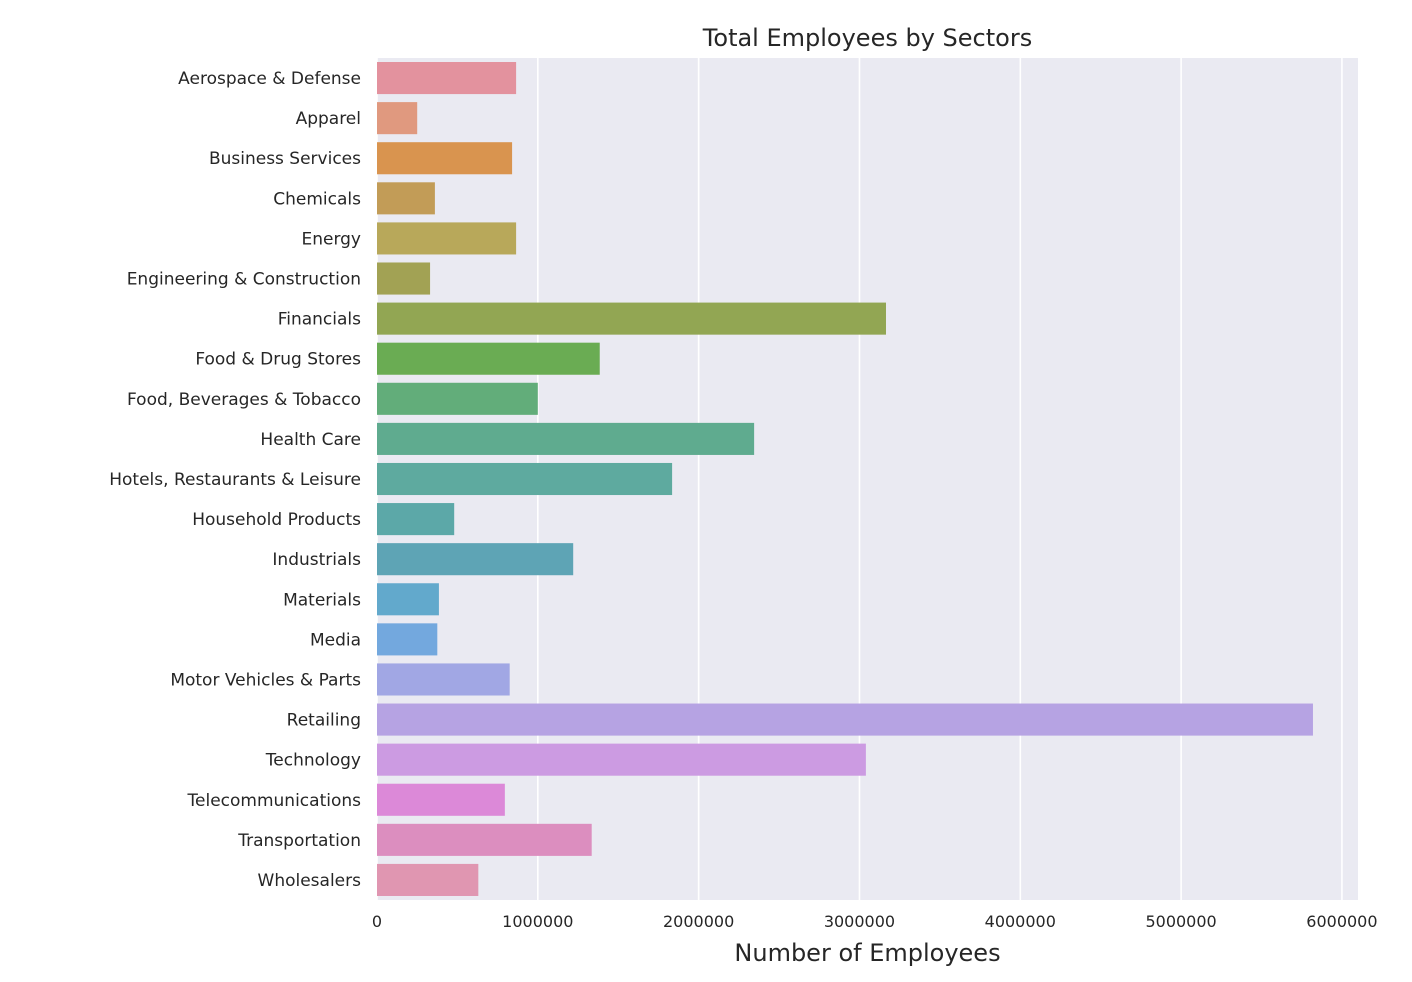 The image size is (1412, 982). What do you see at coordinates (276, 520) in the screenshot?
I see `category-label: Household Products` at bounding box center [276, 520].